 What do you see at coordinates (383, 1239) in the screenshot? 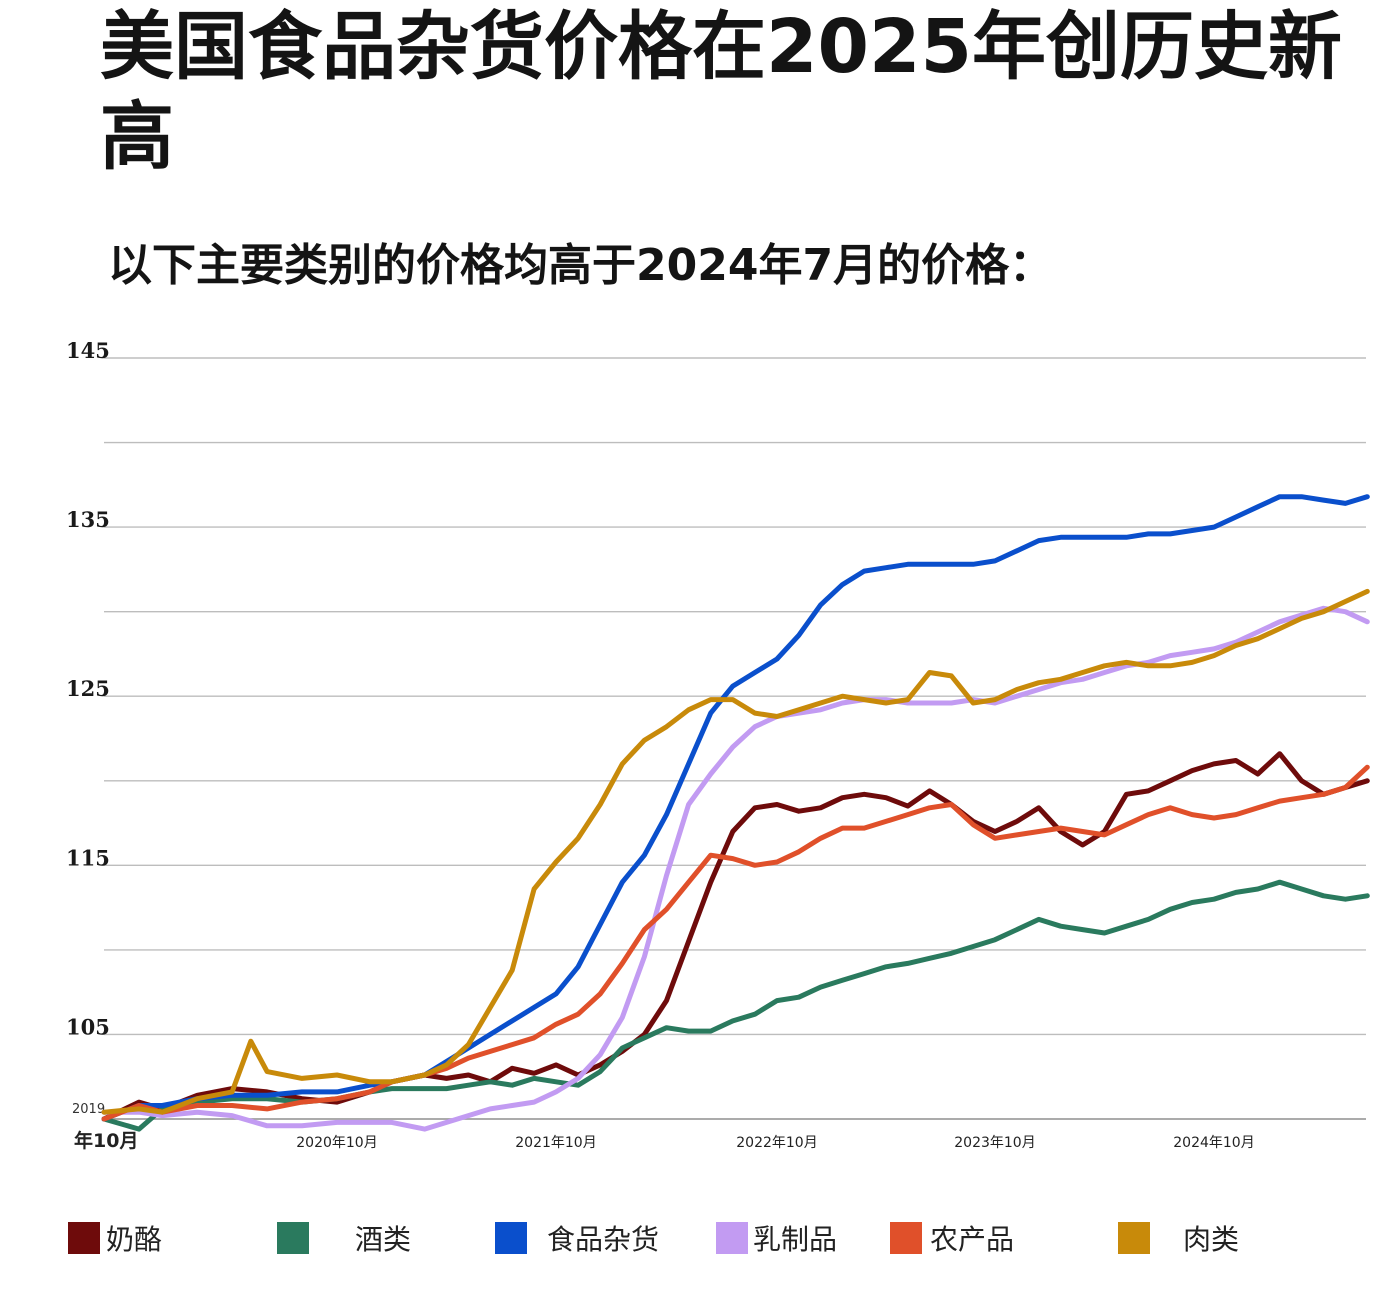
I see `legend-label: 酒类` at bounding box center [383, 1239].